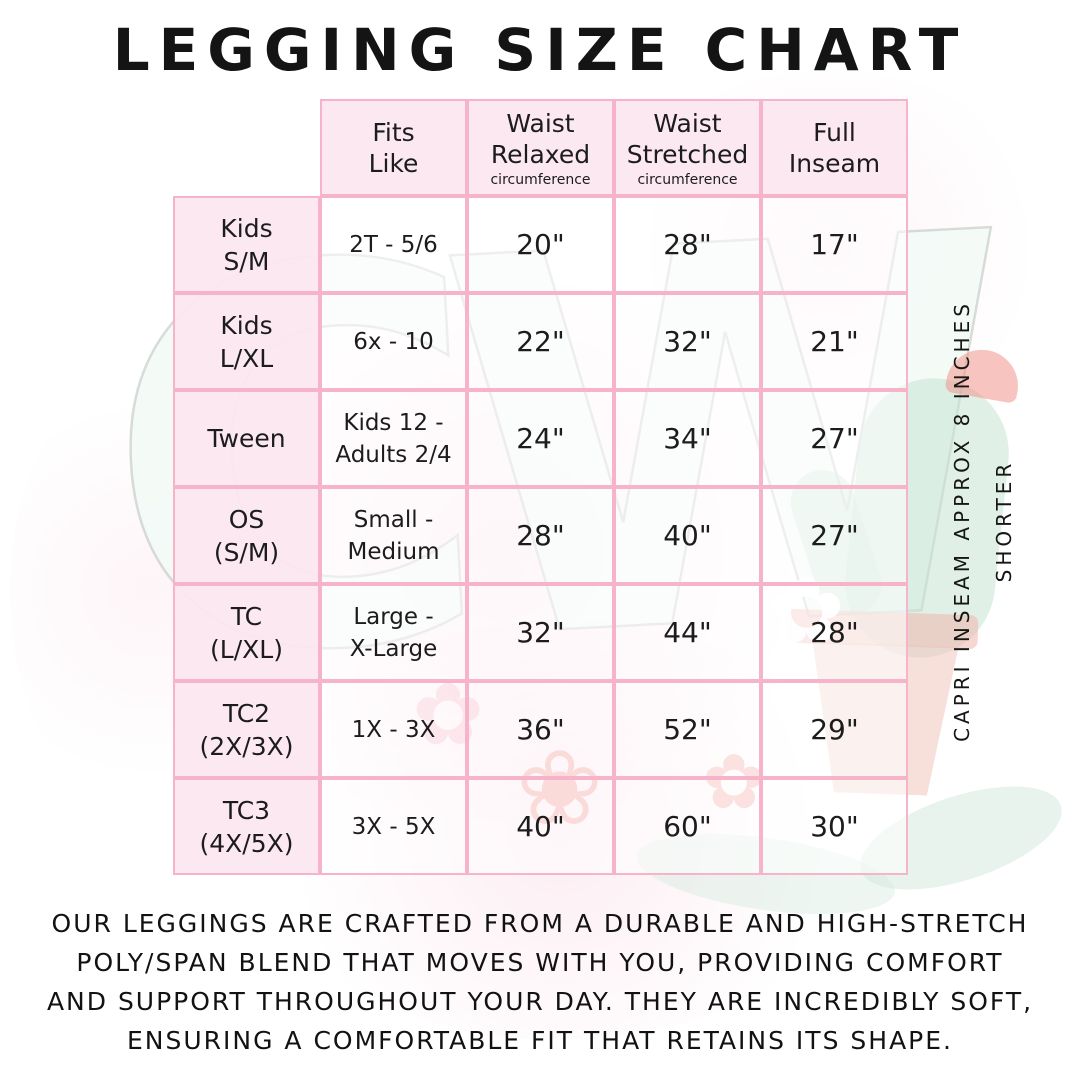  Describe the element at coordinates (834, 729) in the screenshot. I see `full-inseam-cell: 29"` at that location.